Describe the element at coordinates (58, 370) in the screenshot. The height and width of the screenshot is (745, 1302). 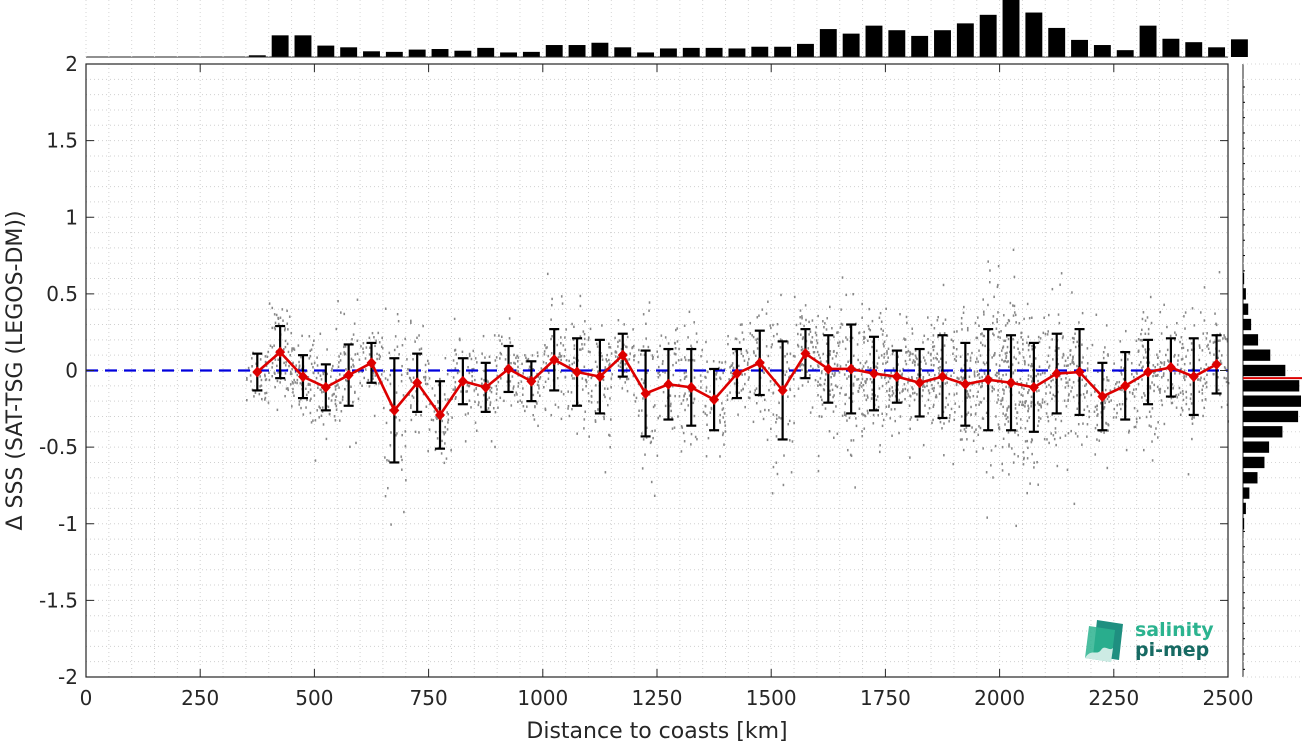
I see `y-tick-labels: 21.510.50-0.5-1-1.5-2` at that location.